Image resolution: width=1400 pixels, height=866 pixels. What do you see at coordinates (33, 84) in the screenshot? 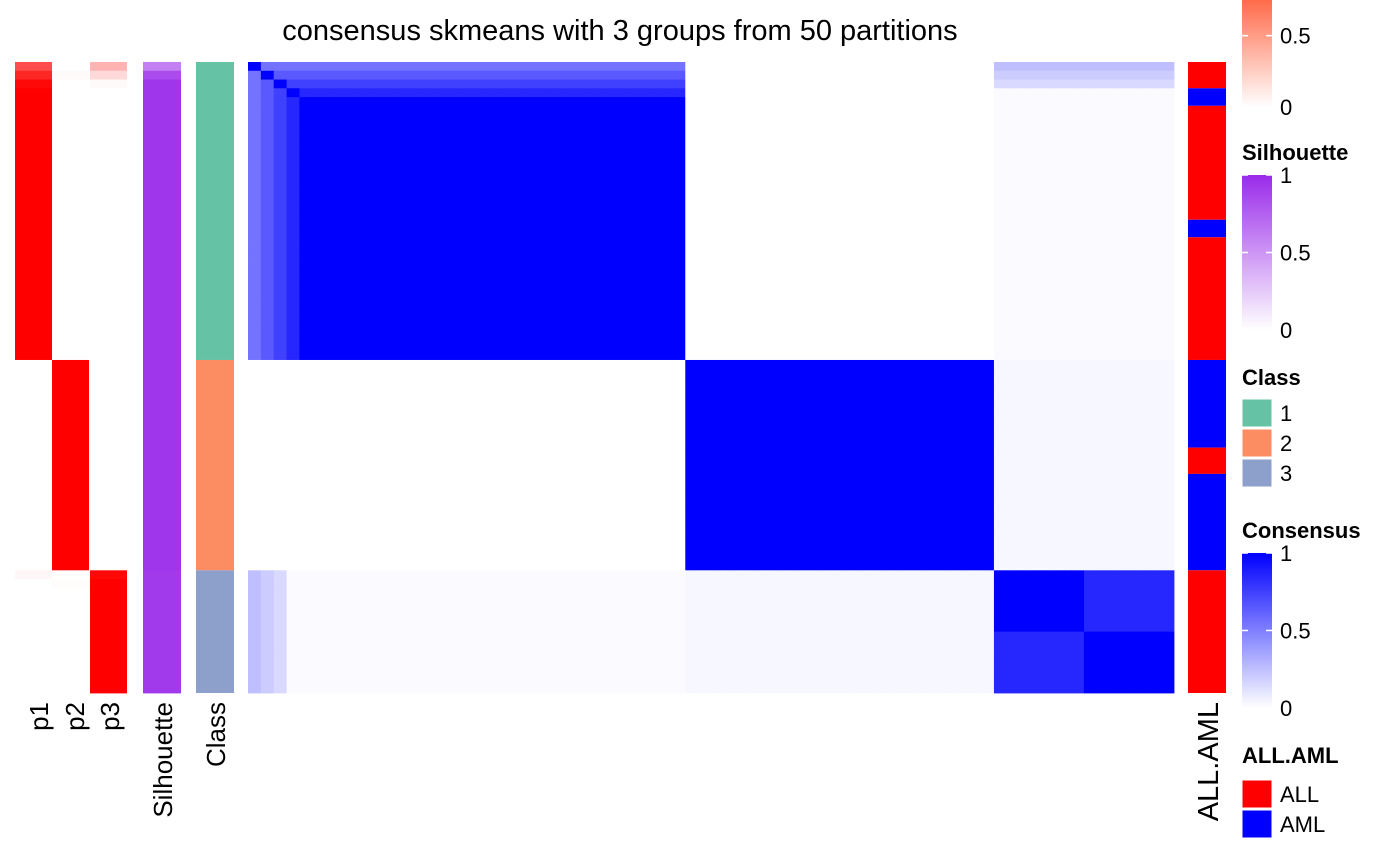
I see `p1-cell` at bounding box center [33, 84].